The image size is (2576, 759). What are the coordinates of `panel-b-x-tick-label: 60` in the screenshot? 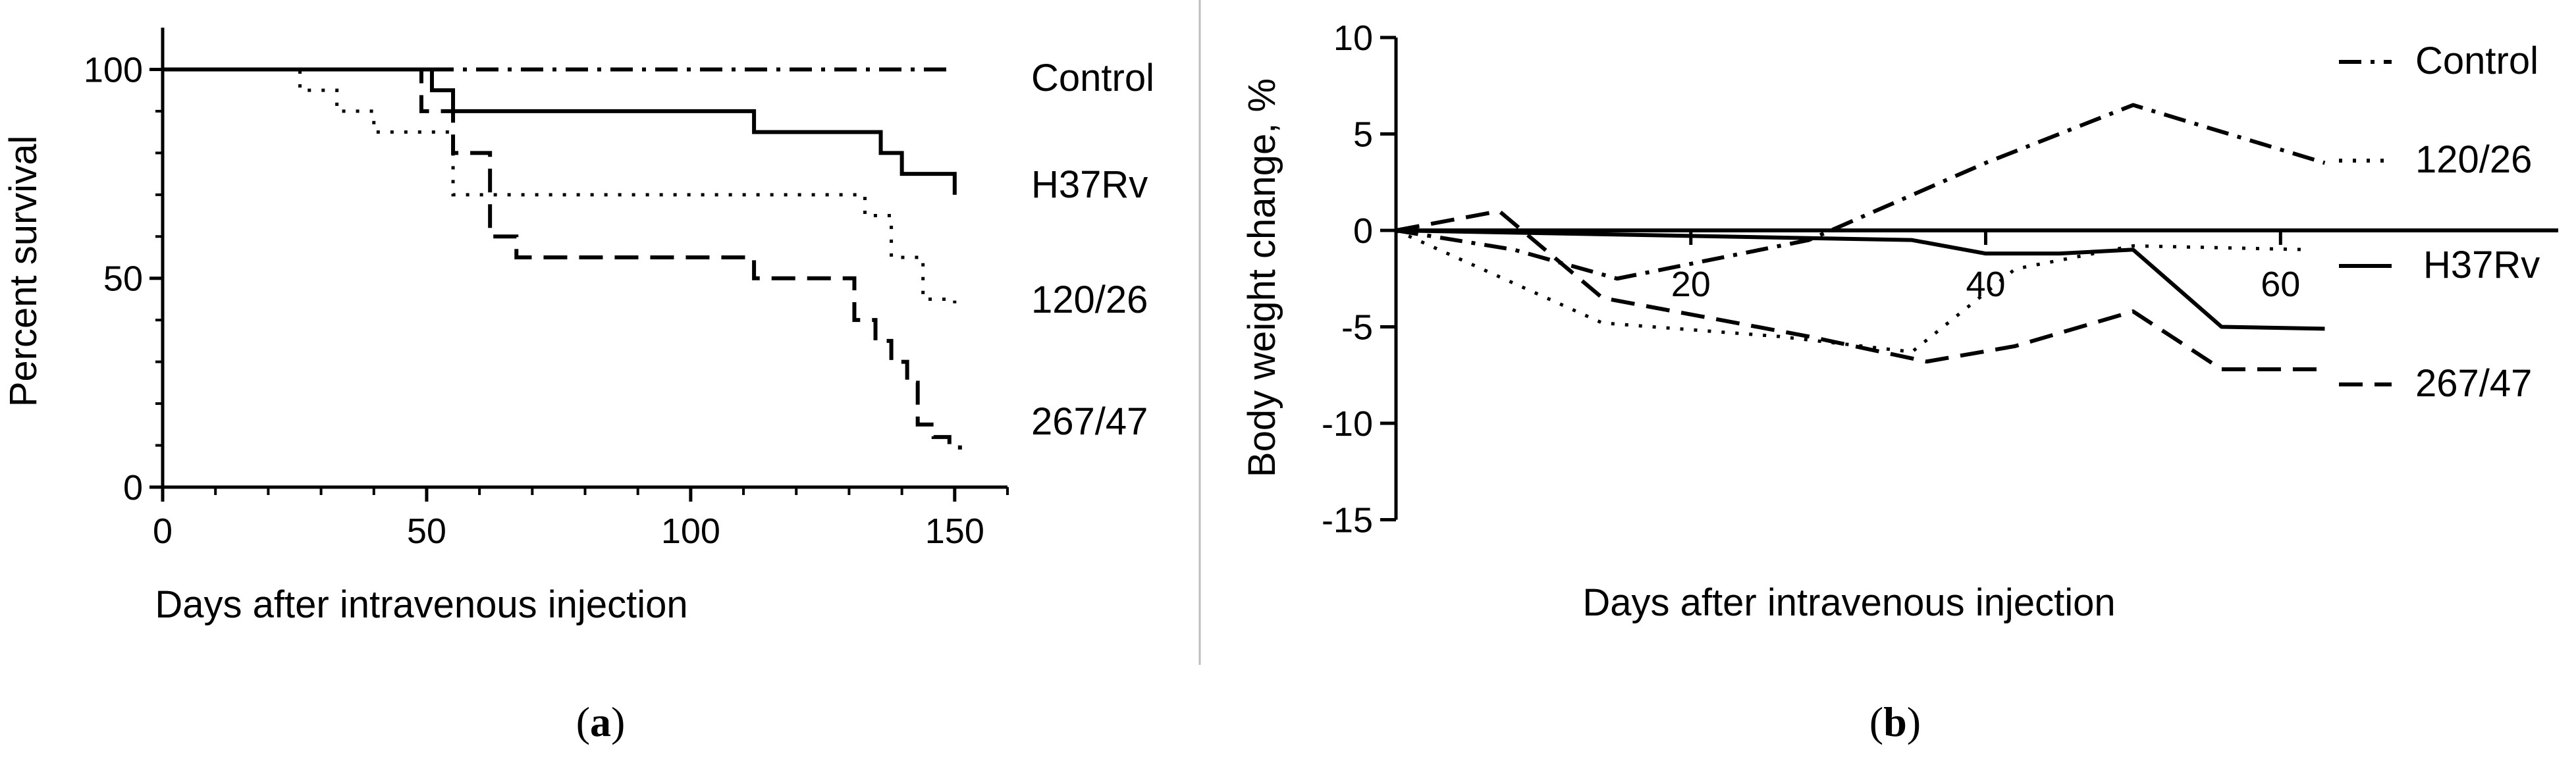 It's located at (2280, 284).